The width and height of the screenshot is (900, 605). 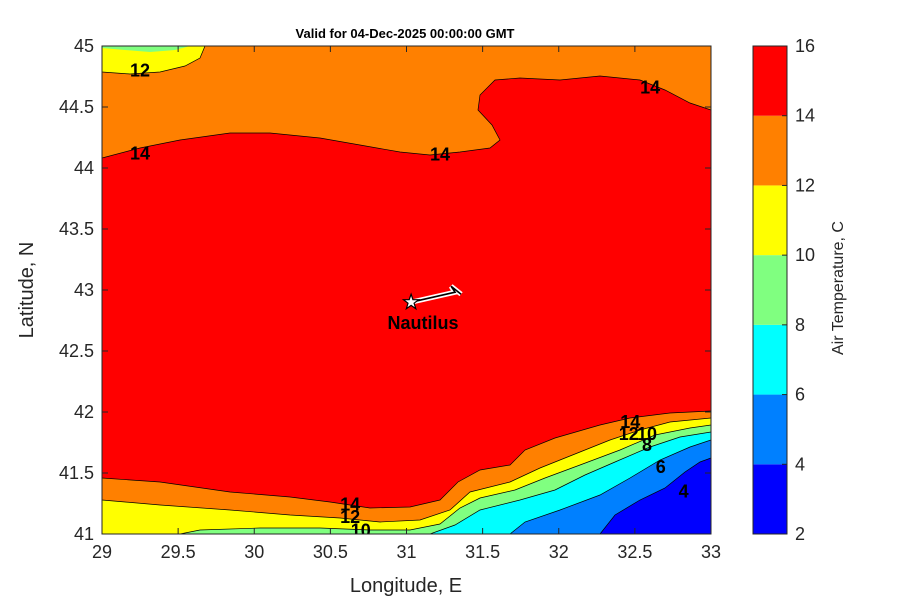 What do you see at coordinates (76, 473) in the screenshot?
I see `y-tick-label: 41.5` at bounding box center [76, 473].